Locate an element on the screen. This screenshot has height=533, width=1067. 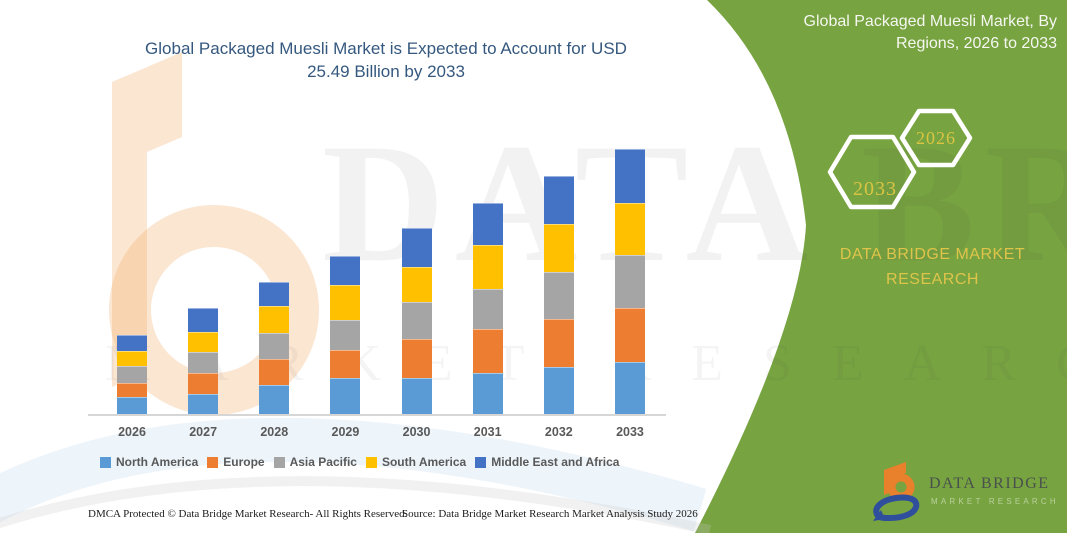
x-axis-label-2027: 2027 is located at coordinates (203, 432).